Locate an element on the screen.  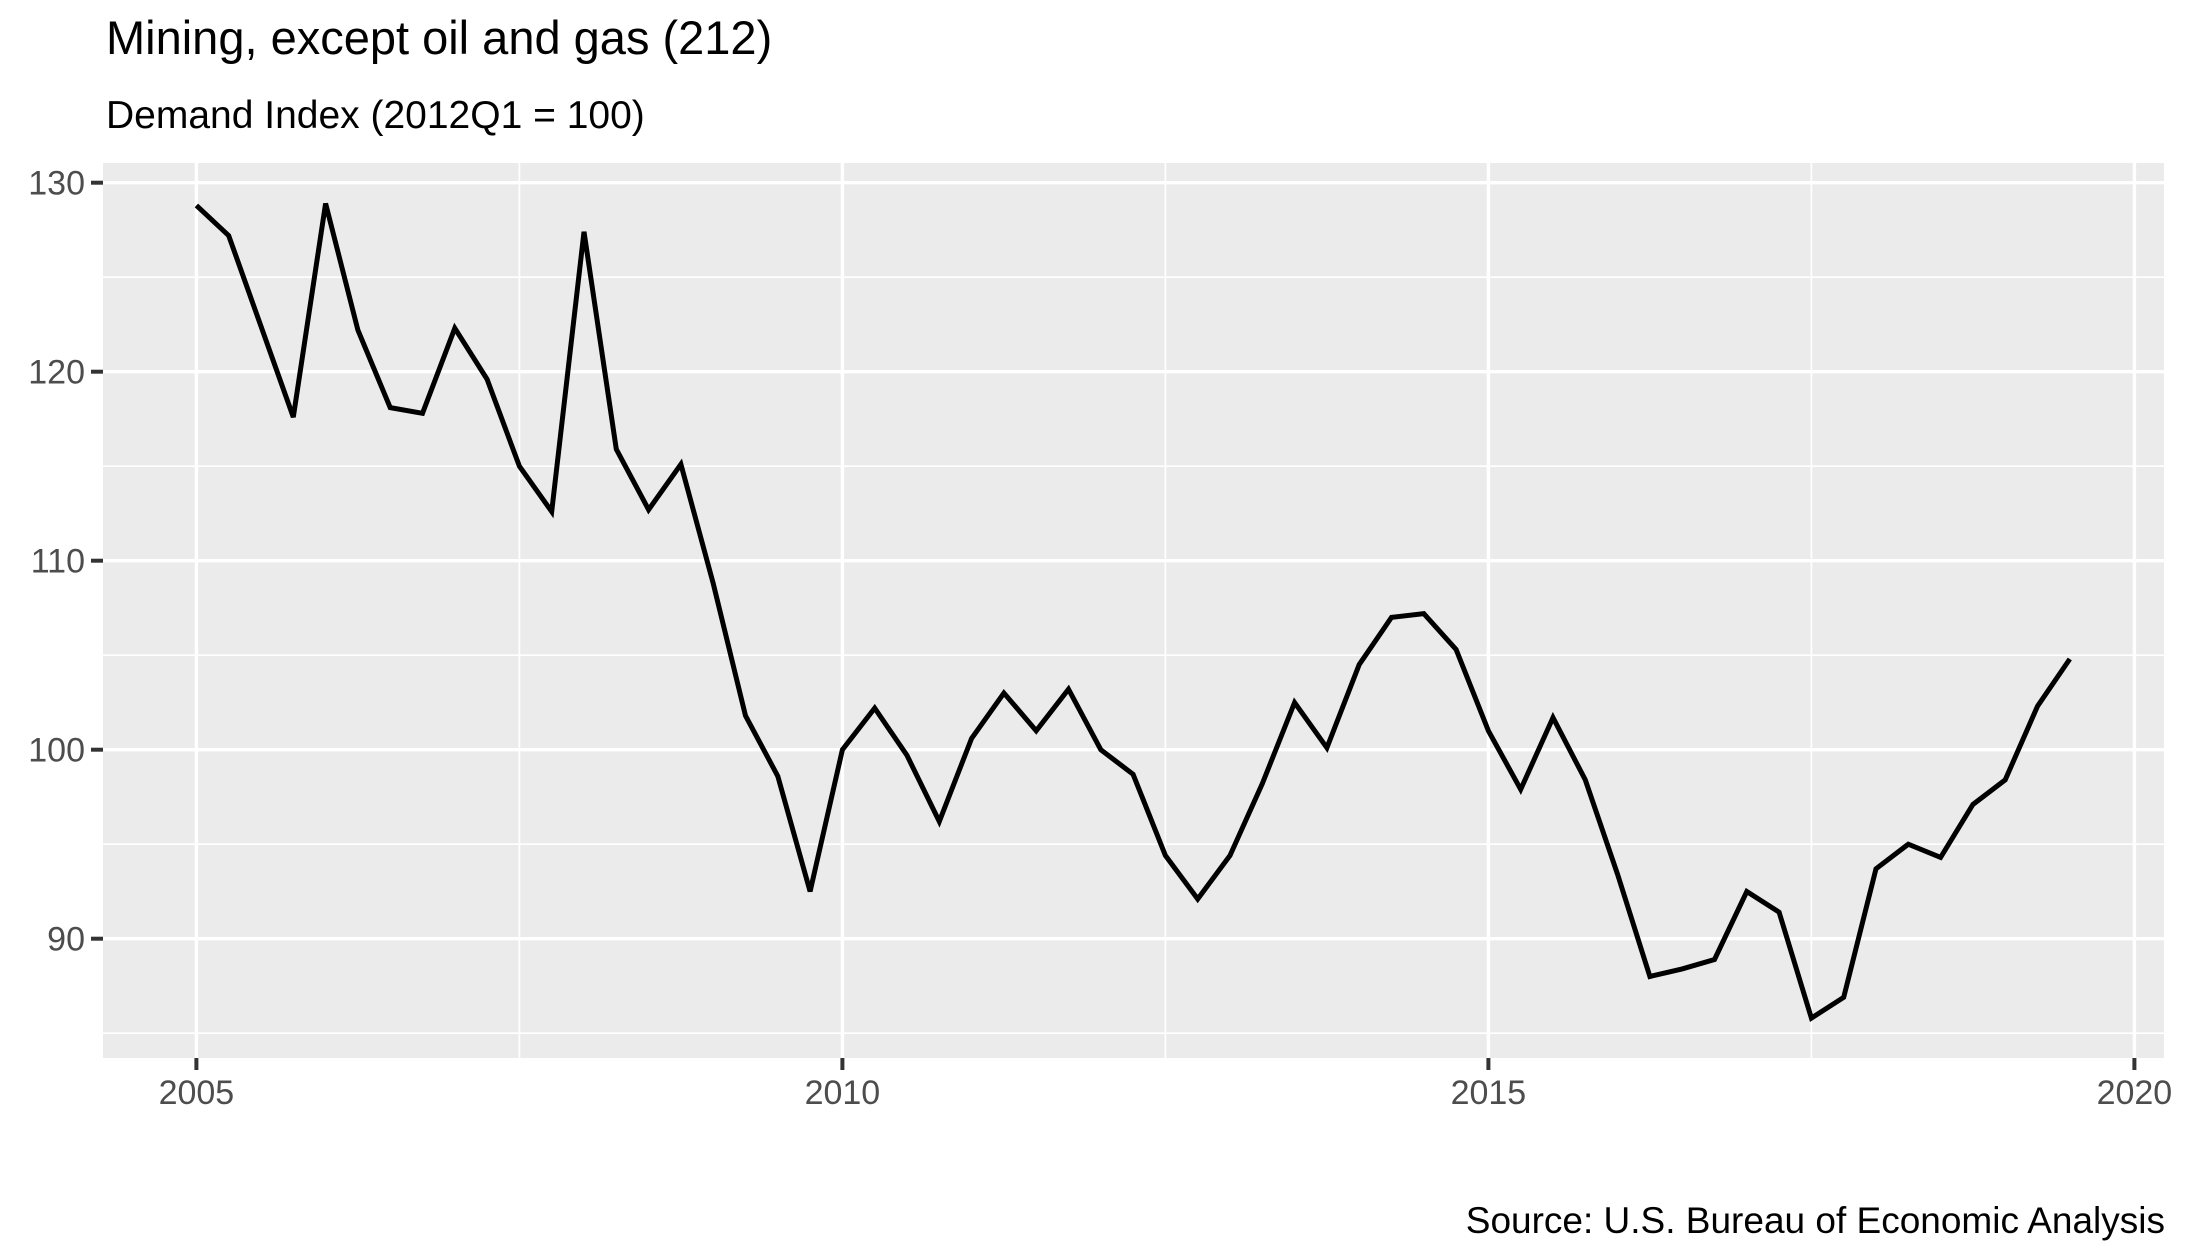
x-axis-label: 2010 is located at coordinates (843, 1093).